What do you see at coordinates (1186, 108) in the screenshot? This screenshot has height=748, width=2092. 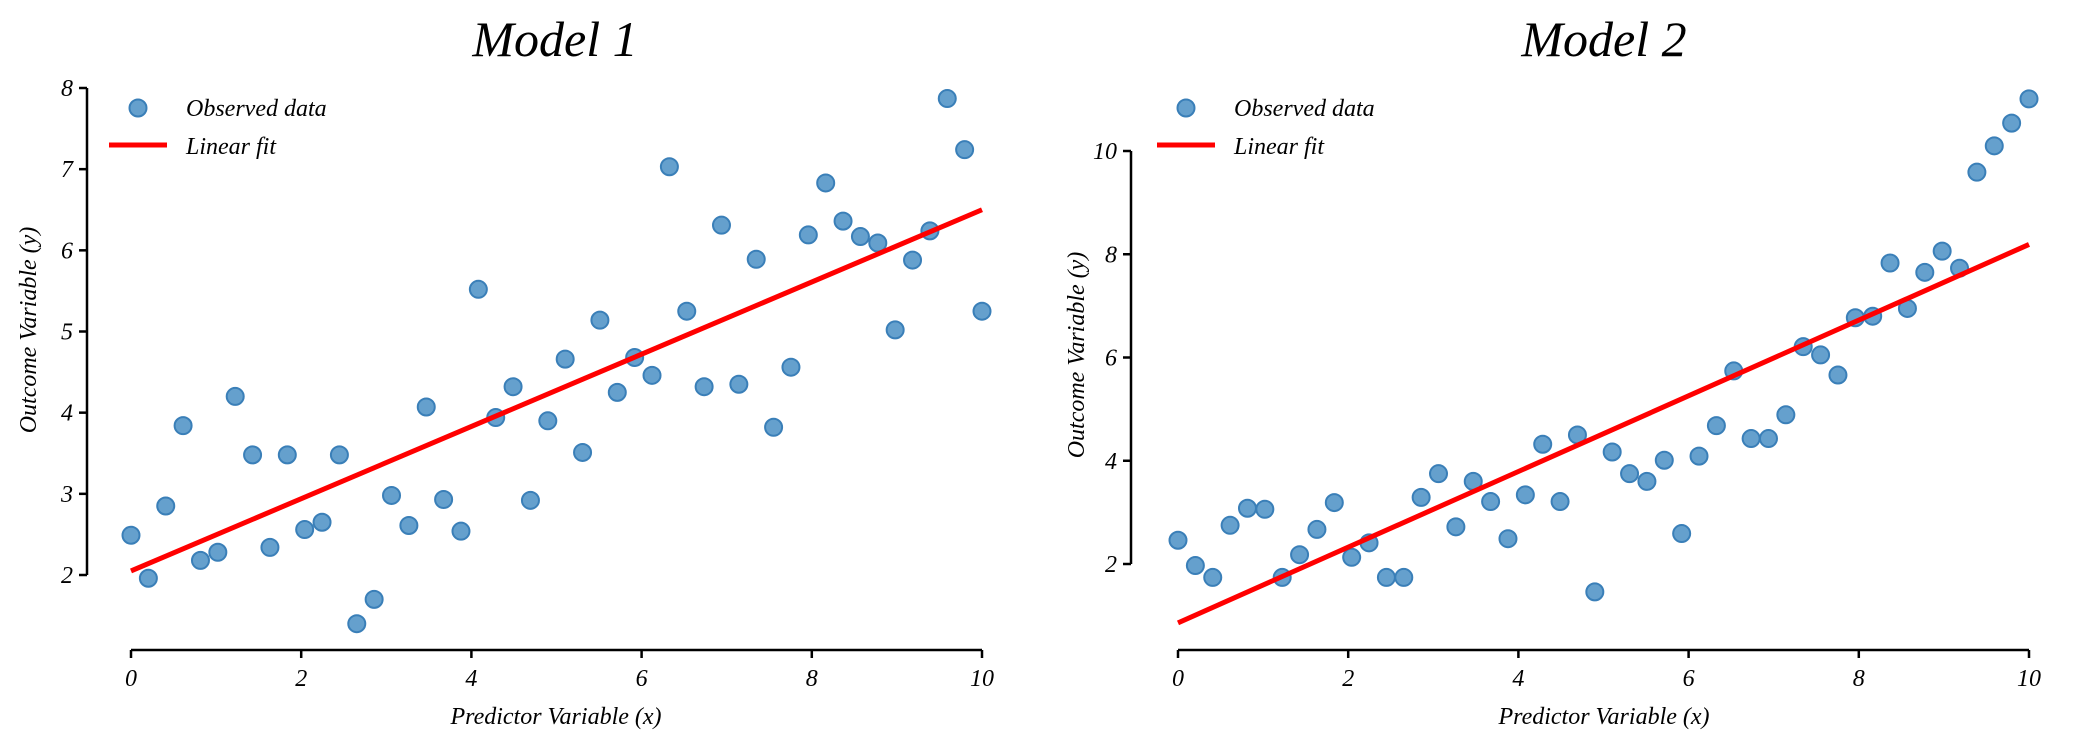 I see `legend-observed-marker-icon` at bounding box center [1186, 108].